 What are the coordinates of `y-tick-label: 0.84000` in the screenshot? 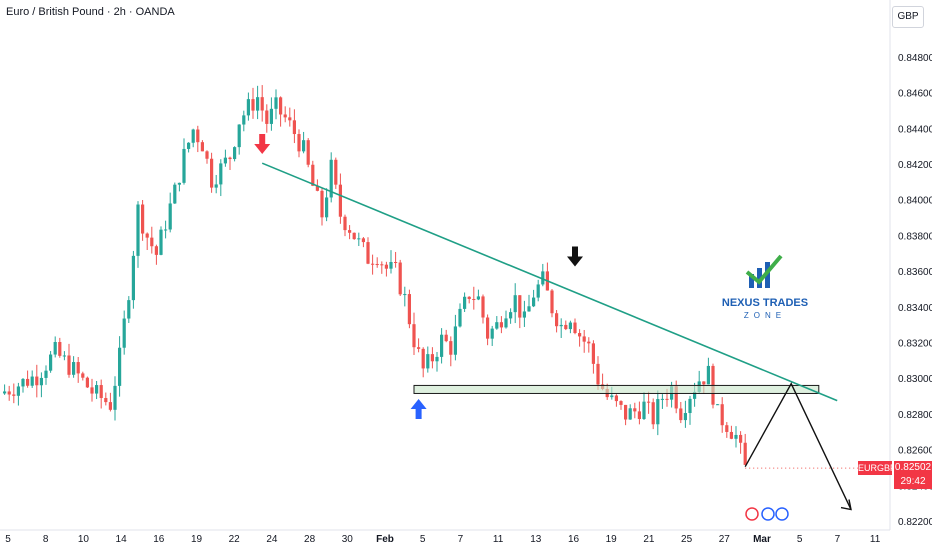 It's located at (915, 201).